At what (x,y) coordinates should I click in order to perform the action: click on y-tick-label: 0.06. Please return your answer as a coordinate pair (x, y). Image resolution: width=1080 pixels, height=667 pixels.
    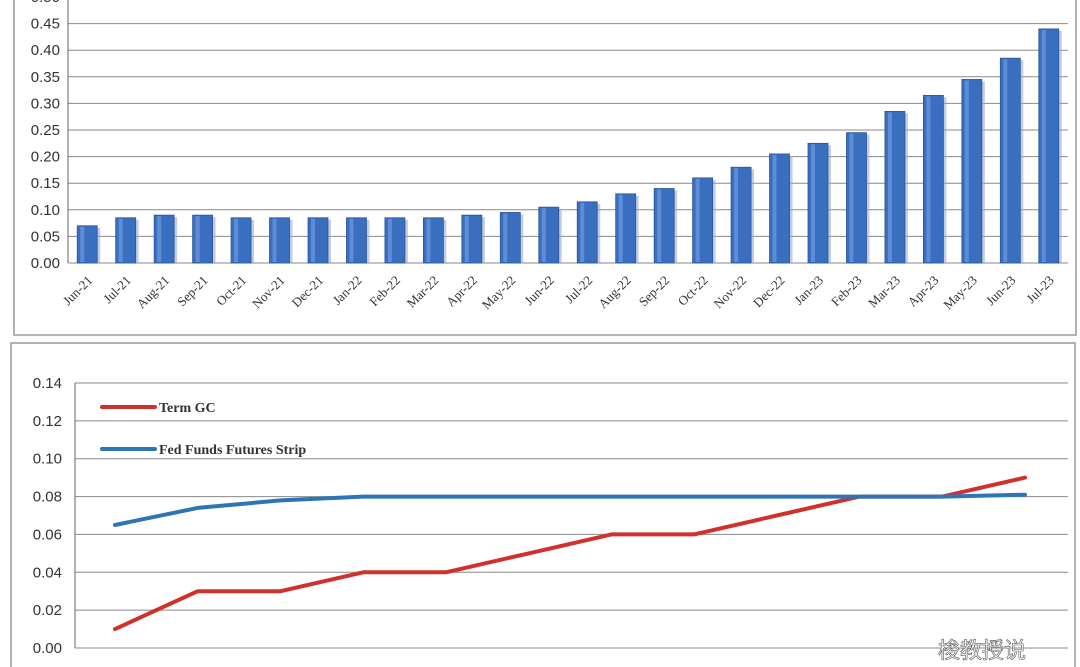
    Looking at the image, I should click on (47, 534).